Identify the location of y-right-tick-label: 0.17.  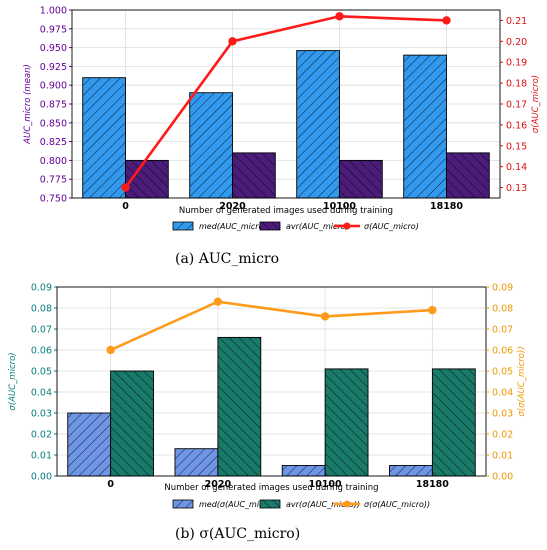
(516, 105).